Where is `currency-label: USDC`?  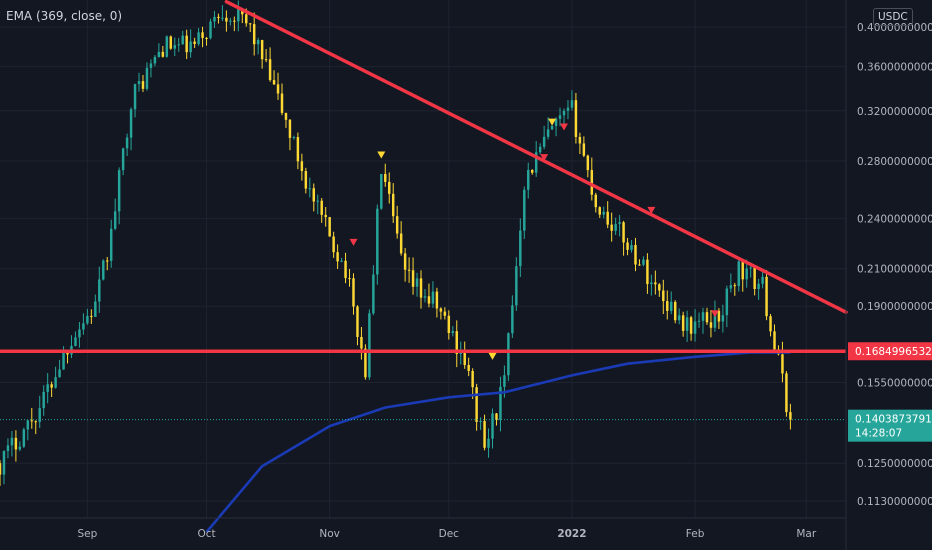
currency-label: USDC is located at coordinates (893, 17).